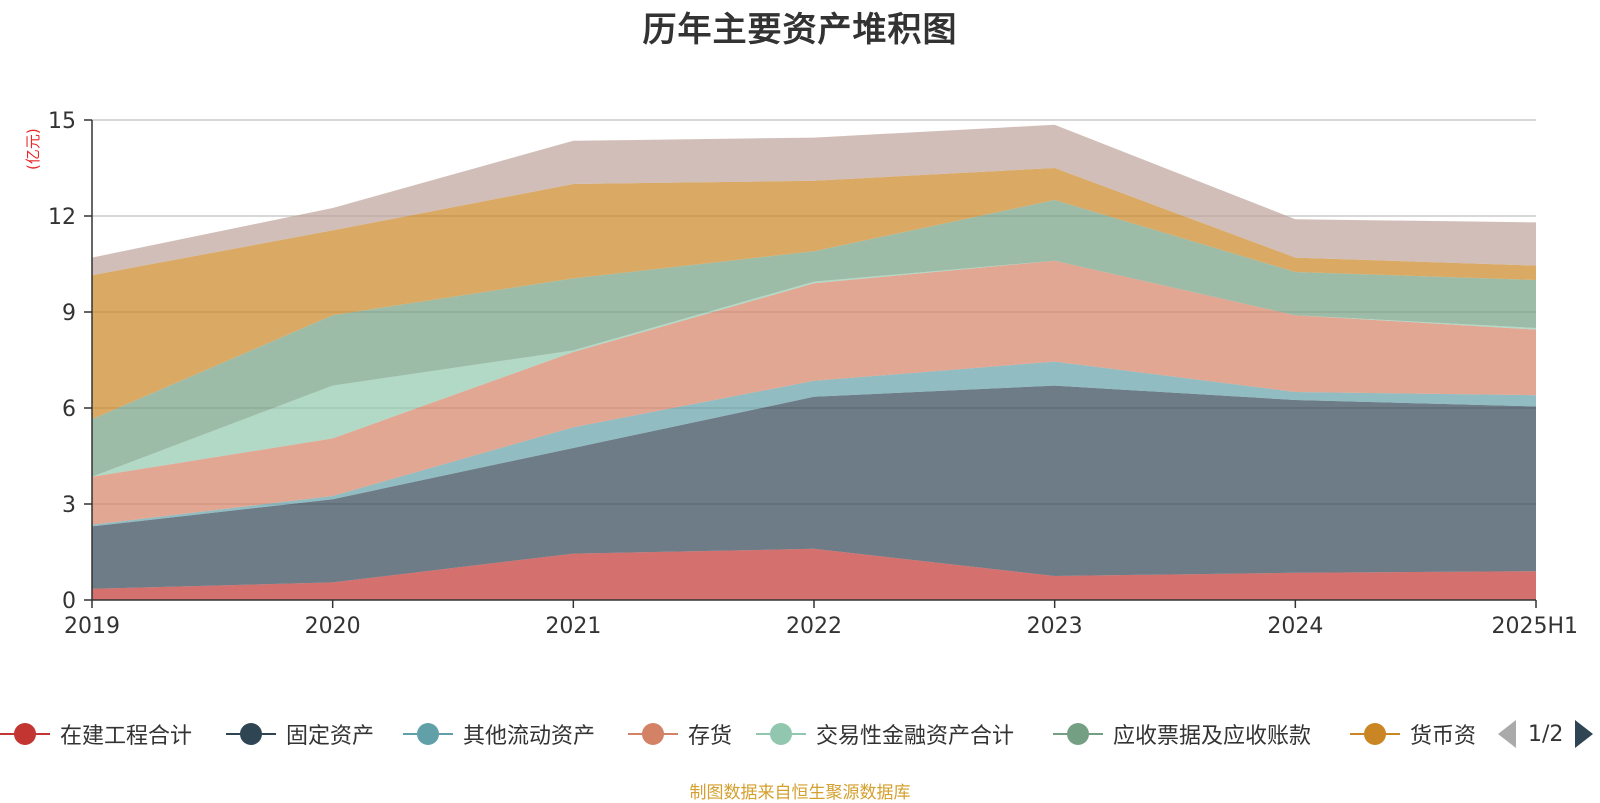 The width and height of the screenshot is (1600, 803). I want to click on legend-pager: 1/2, so click(1546, 734).